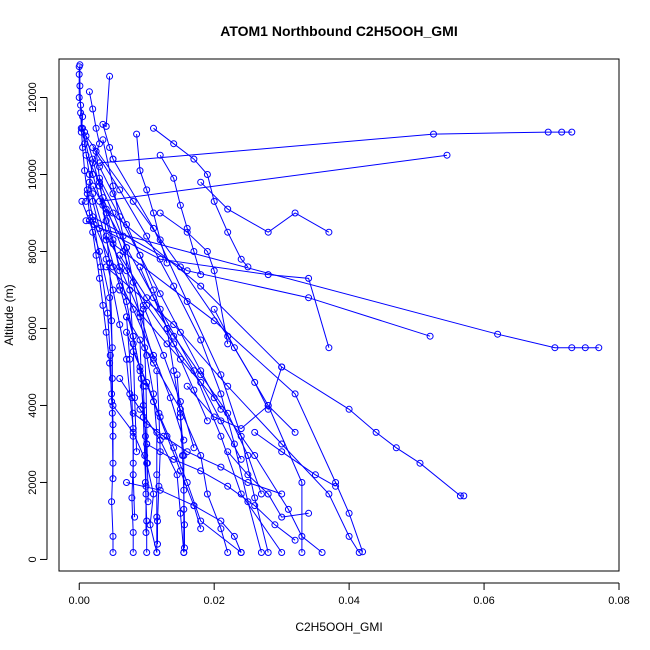  What do you see at coordinates (33, 97) in the screenshot?
I see `y-tick-label: 12000` at bounding box center [33, 97].